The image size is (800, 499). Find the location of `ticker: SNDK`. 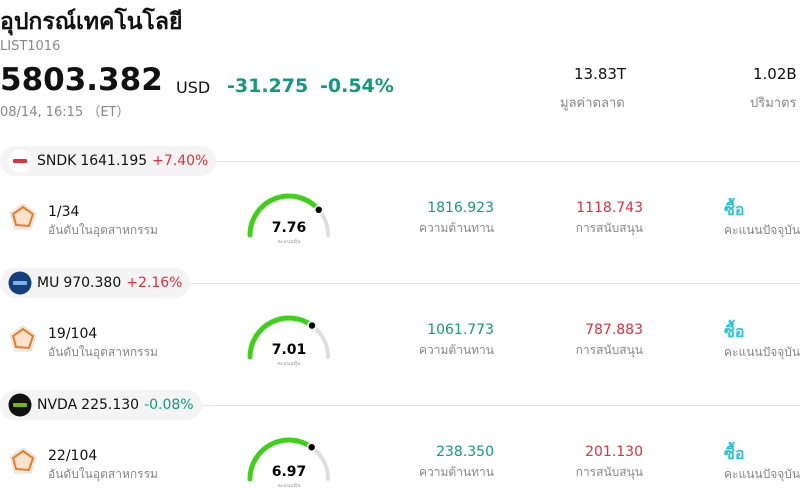

ticker: SNDK is located at coordinates (57, 161).